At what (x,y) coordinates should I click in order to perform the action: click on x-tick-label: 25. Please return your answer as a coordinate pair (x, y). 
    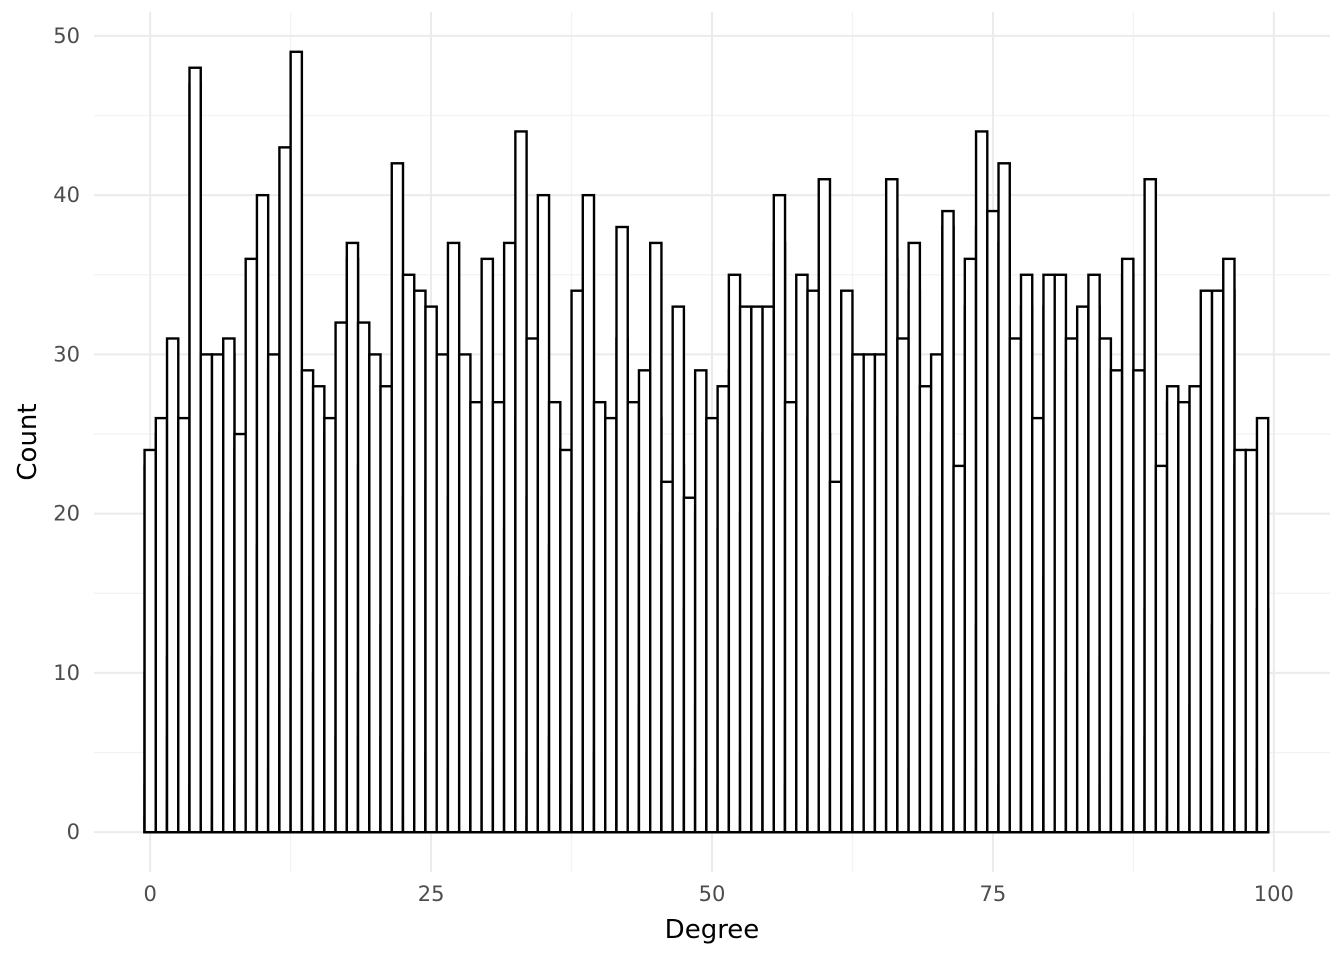
    Looking at the image, I should click on (431, 894).